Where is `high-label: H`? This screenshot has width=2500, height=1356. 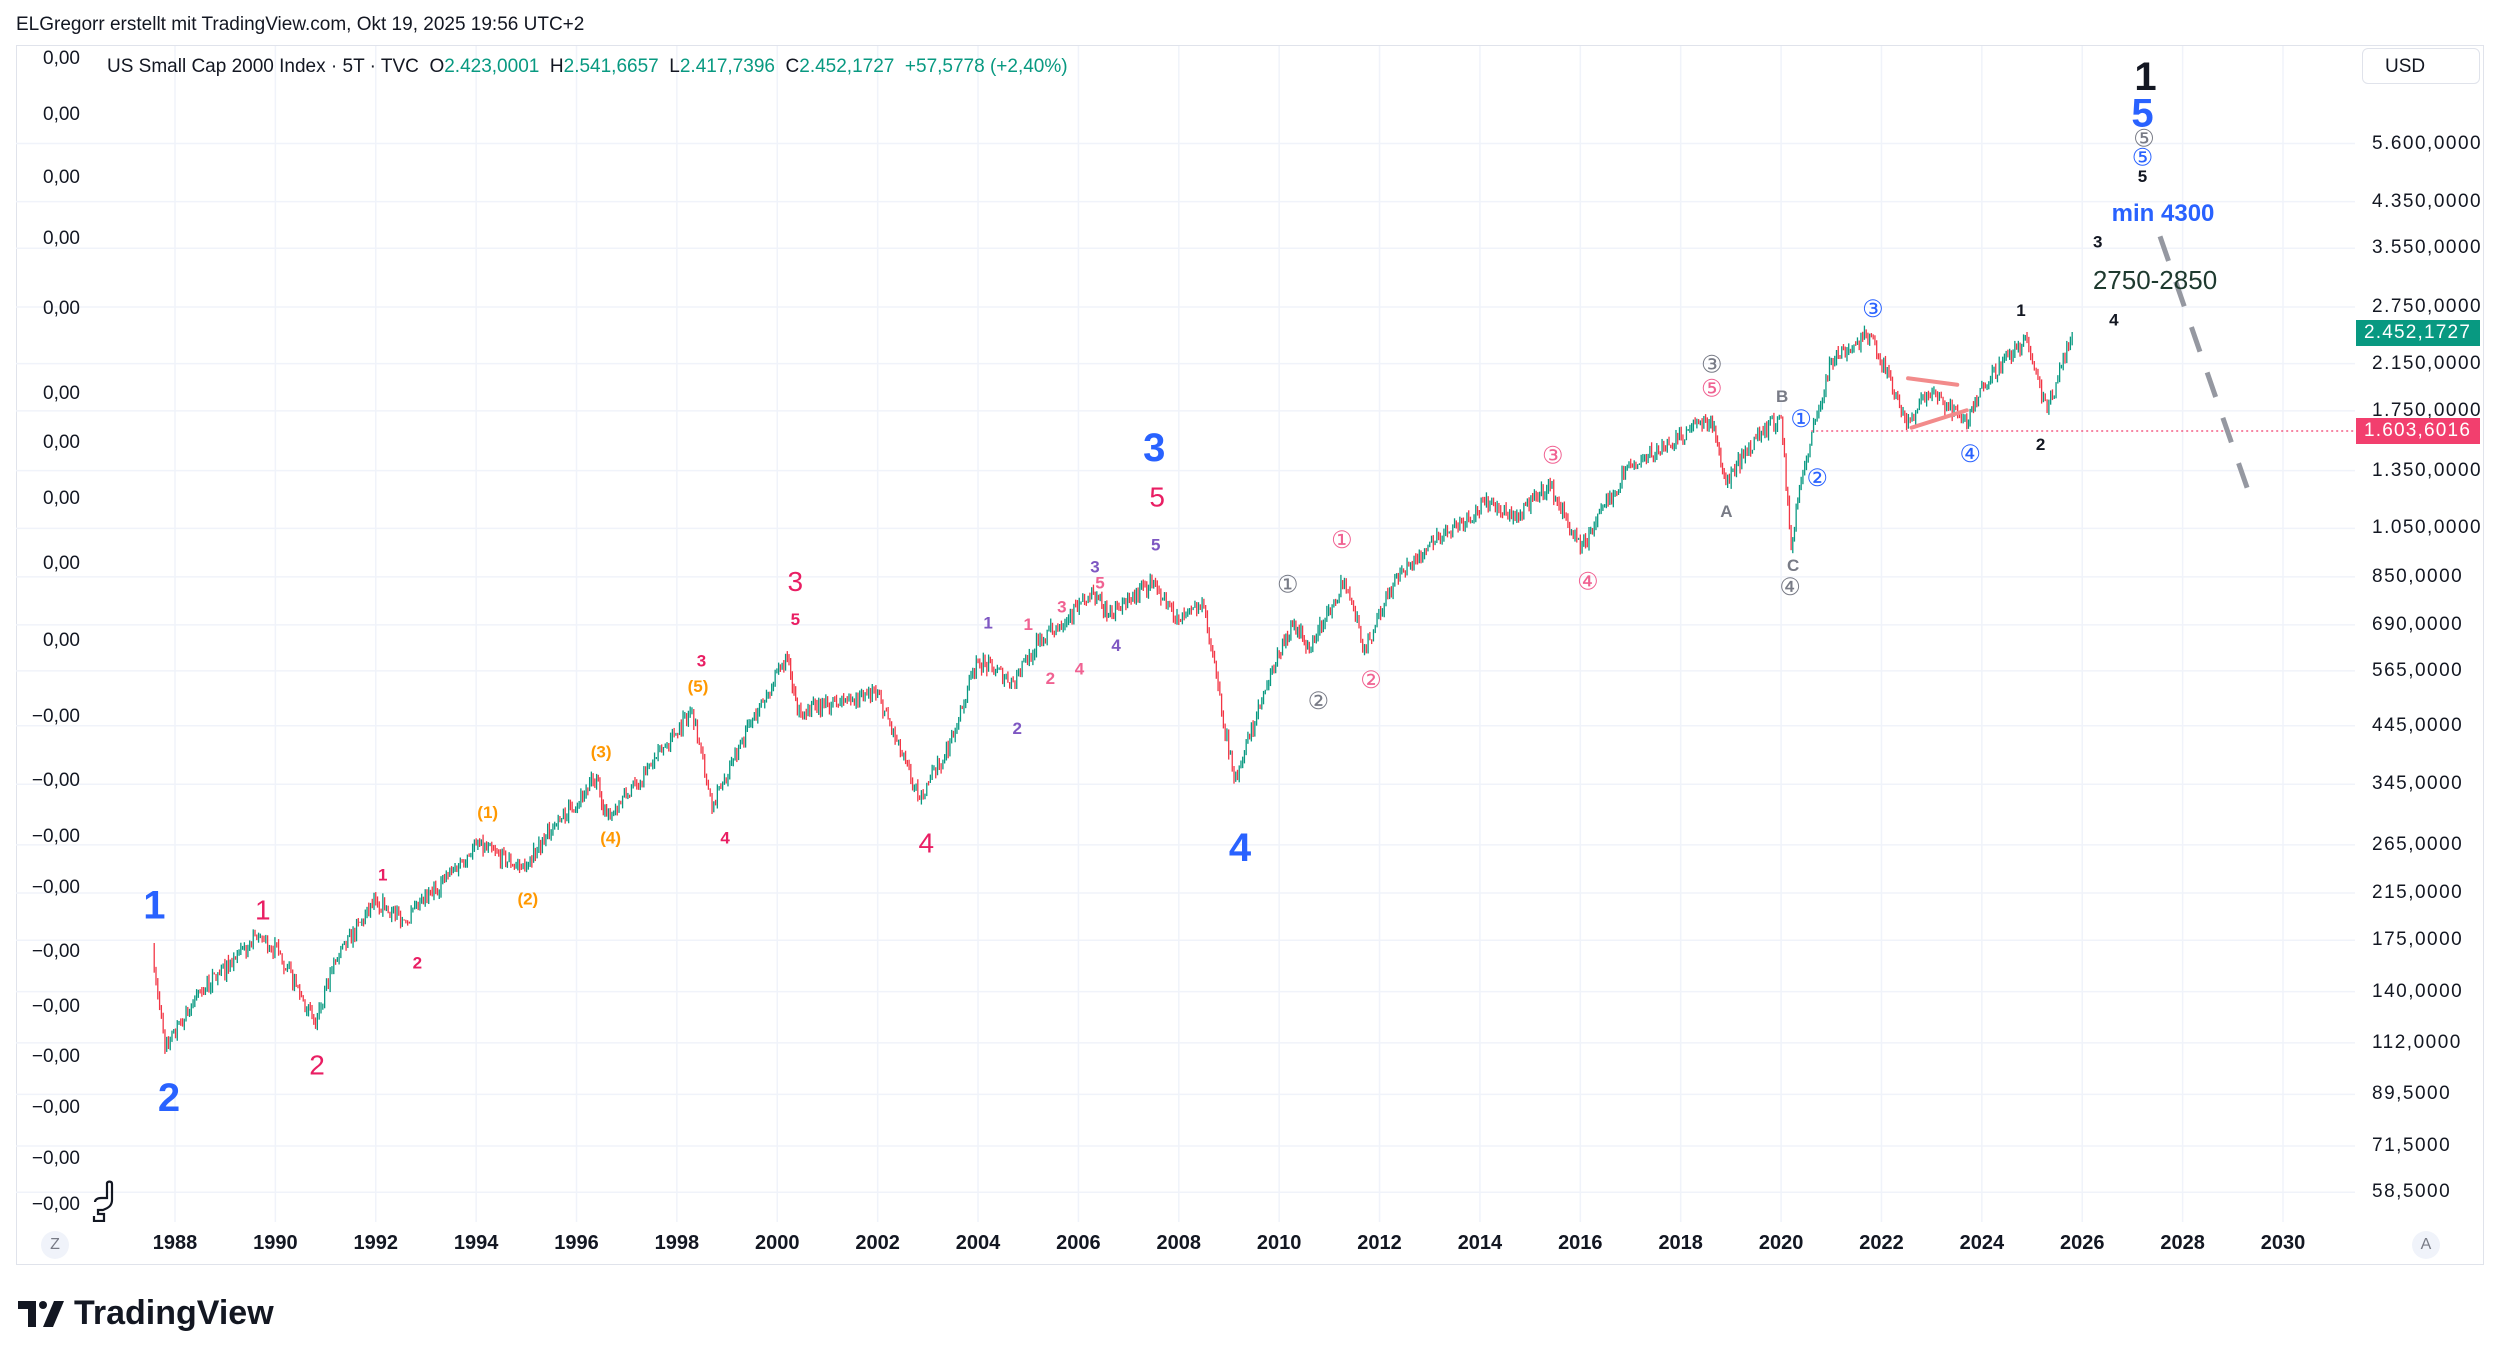 high-label: H is located at coordinates (556, 66).